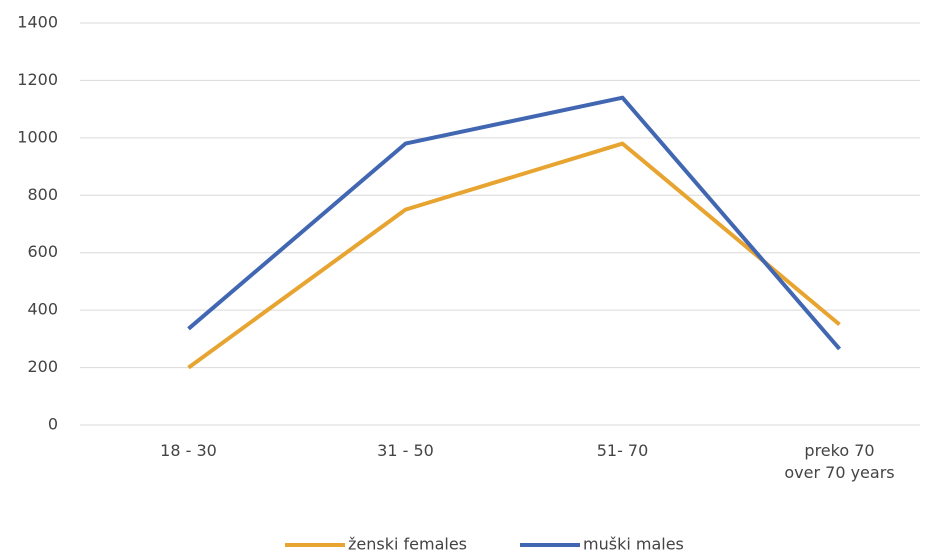 Image resolution: width=936 pixels, height=555 pixels. What do you see at coordinates (407, 544) in the screenshot?
I see `legend-label: ženski females` at bounding box center [407, 544].